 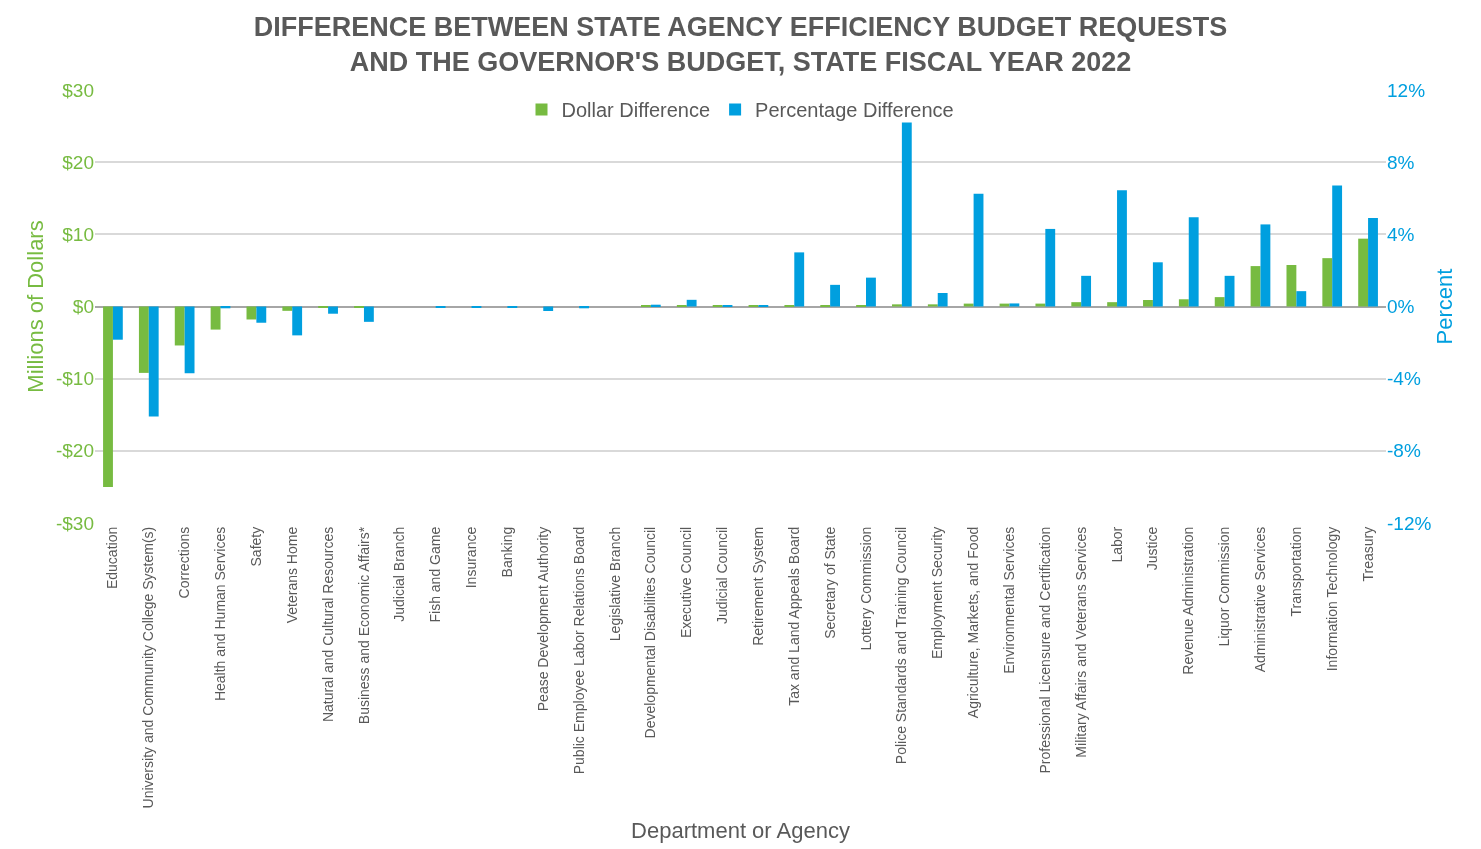 I want to click on legend-label: Percentage Difference, so click(x=854, y=110).